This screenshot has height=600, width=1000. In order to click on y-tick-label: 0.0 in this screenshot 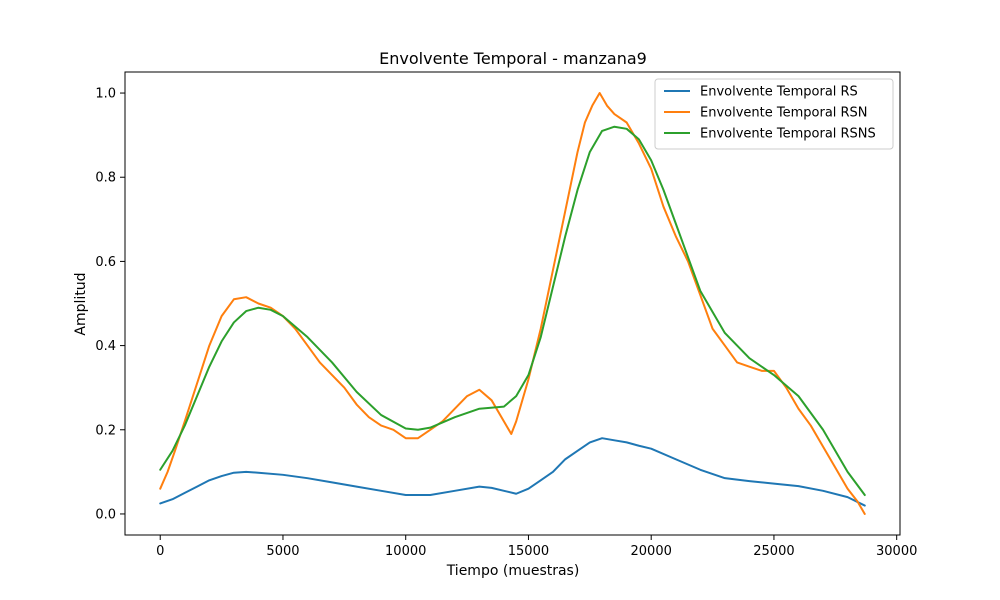, I will do `click(105, 514)`.